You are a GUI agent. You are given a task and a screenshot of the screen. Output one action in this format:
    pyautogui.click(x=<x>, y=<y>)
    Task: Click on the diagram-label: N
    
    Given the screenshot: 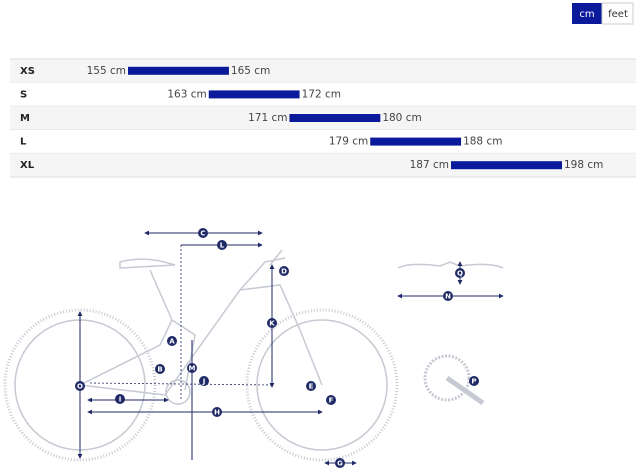 What is the action you would take?
    pyautogui.click(x=448, y=297)
    